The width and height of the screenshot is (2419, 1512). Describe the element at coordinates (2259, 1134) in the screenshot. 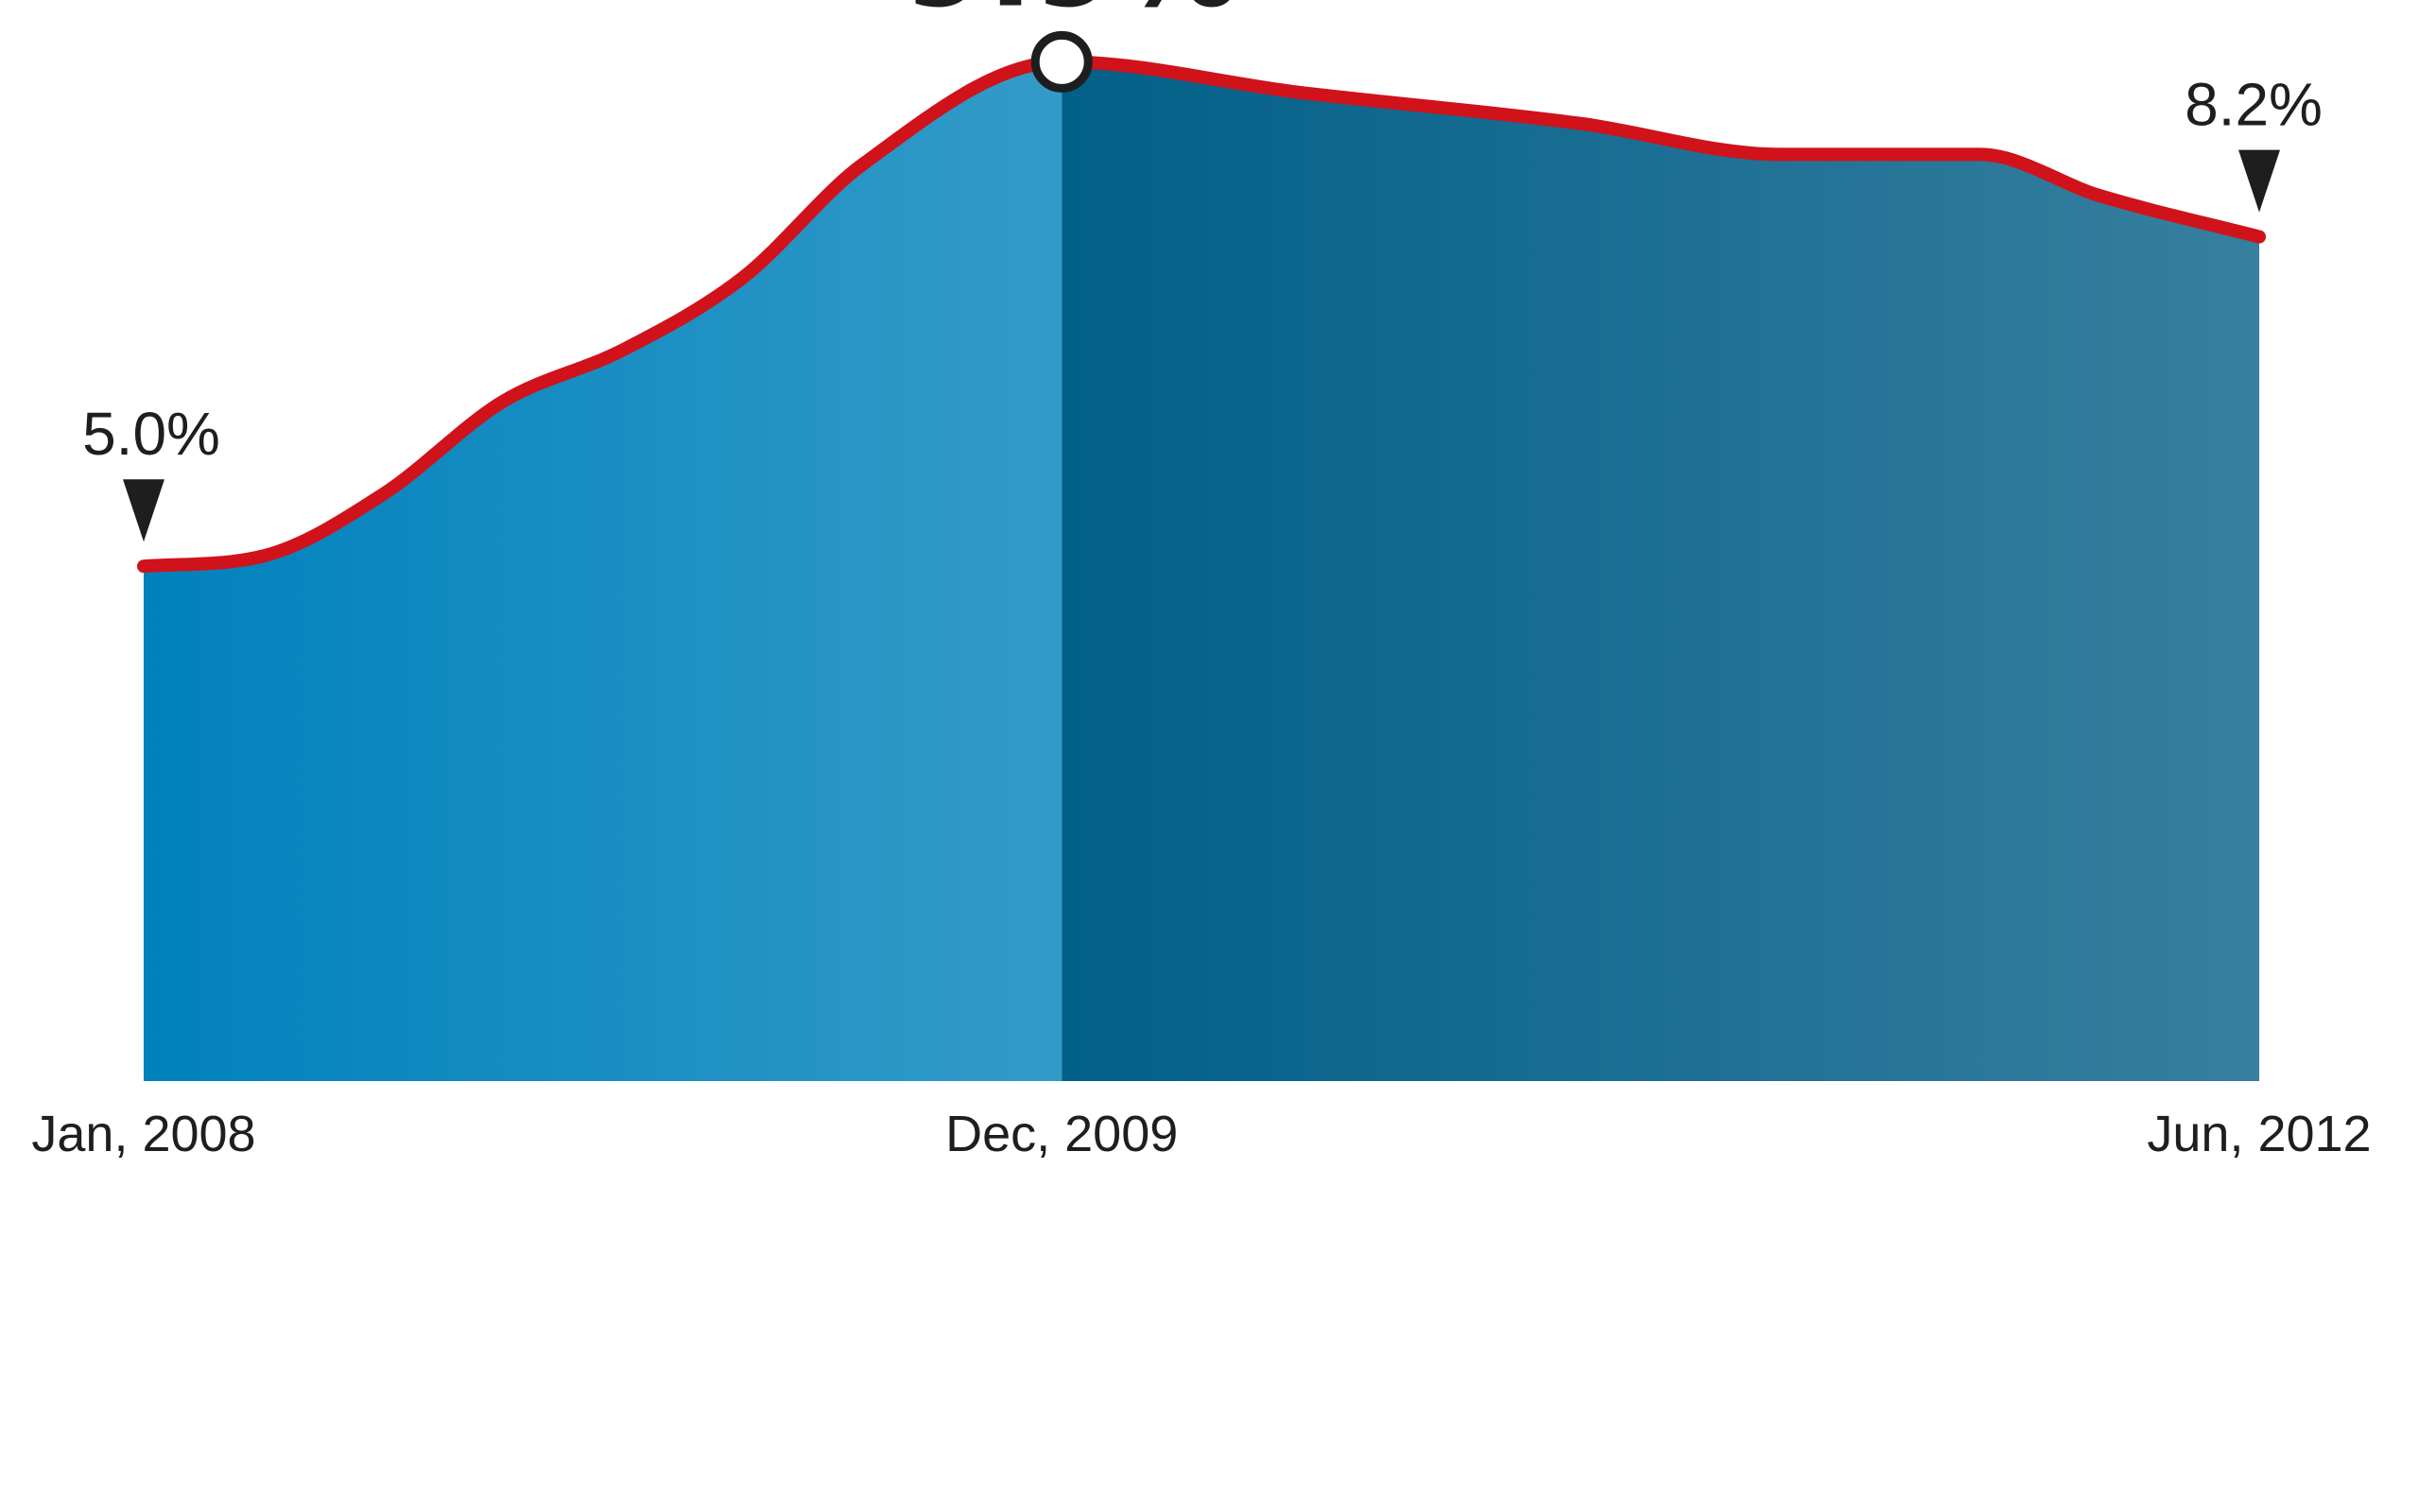

I see `x-tick-label: Jun, 2012` at that location.